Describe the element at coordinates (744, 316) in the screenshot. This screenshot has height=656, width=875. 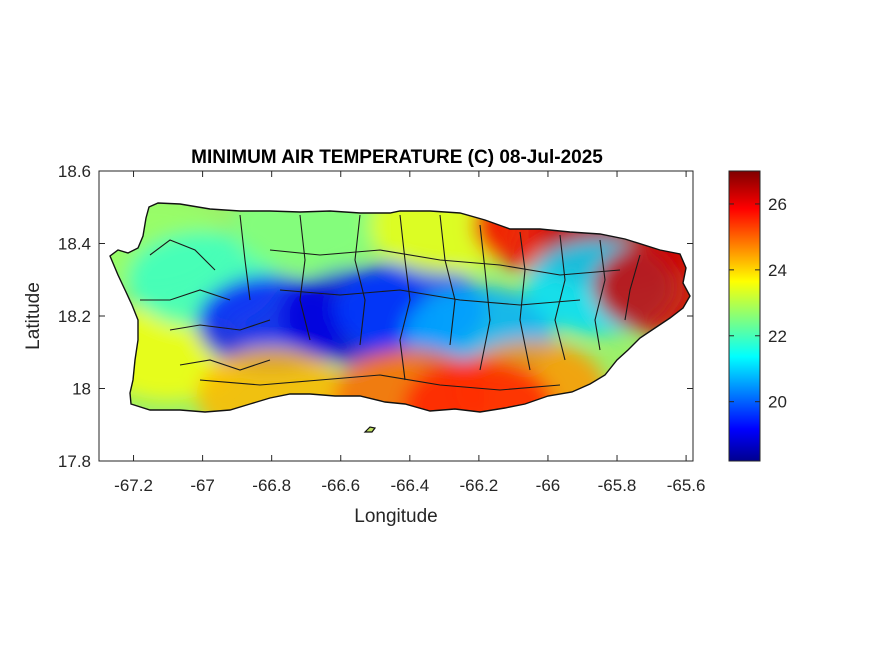
I see `colorbar-gradient` at that location.